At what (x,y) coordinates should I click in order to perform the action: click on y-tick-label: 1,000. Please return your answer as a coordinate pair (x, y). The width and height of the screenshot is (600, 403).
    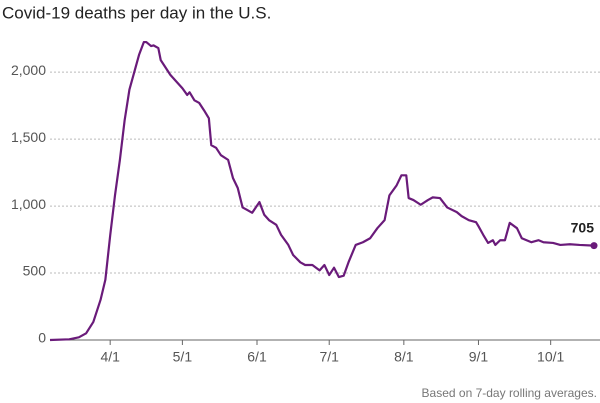
    Looking at the image, I should click on (28, 204).